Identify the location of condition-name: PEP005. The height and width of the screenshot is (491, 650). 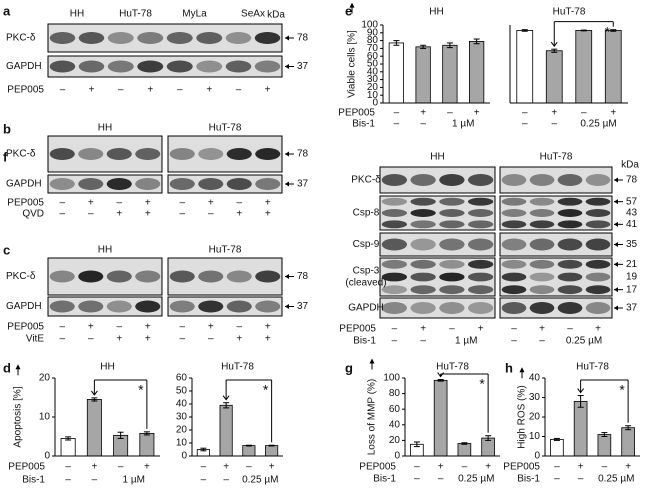
(25, 327).